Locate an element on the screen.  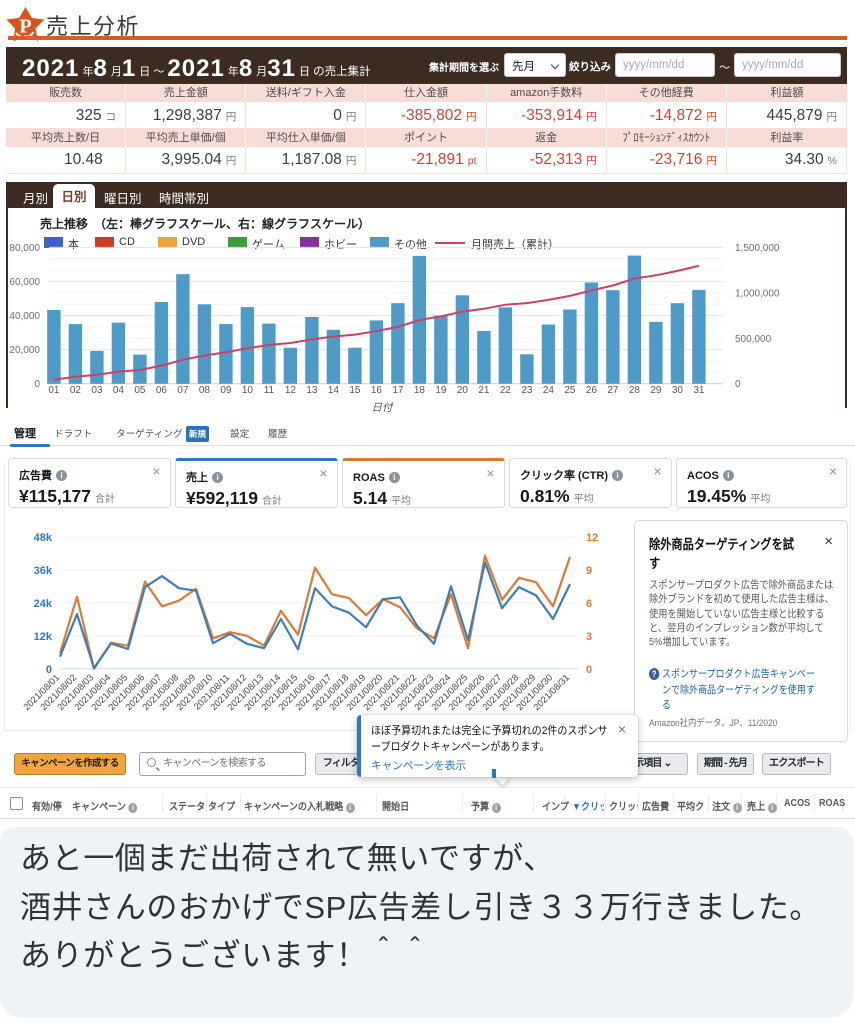
svg-text: 02 is located at coordinates (76, 390).